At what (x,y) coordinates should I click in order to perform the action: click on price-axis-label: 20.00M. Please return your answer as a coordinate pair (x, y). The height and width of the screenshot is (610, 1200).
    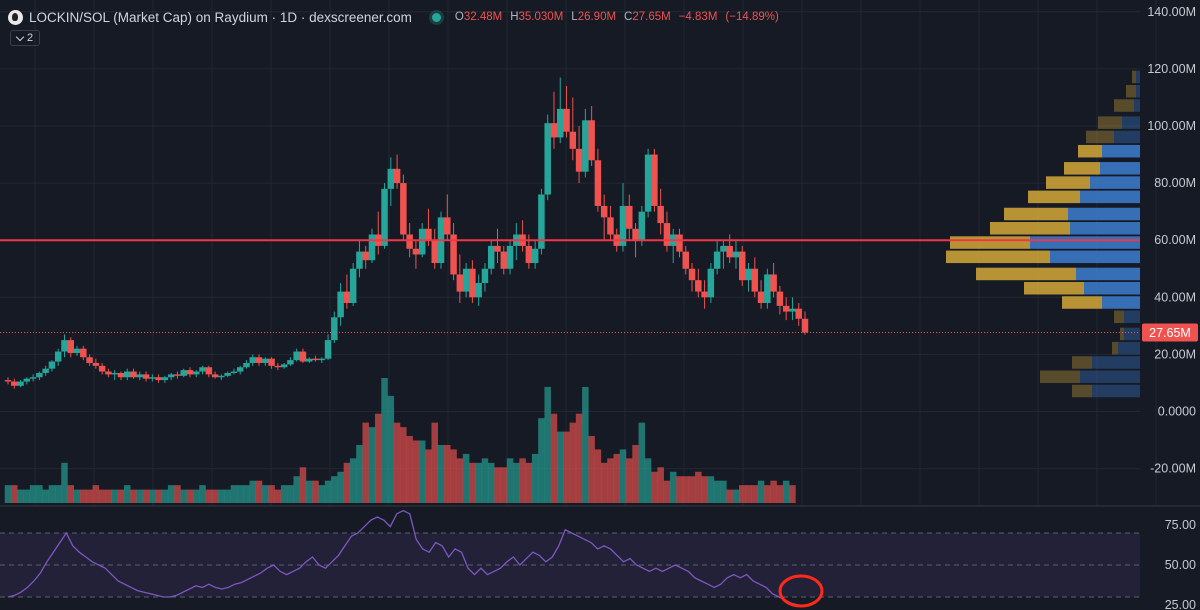
    Looking at the image, I should click on (1175, 354).